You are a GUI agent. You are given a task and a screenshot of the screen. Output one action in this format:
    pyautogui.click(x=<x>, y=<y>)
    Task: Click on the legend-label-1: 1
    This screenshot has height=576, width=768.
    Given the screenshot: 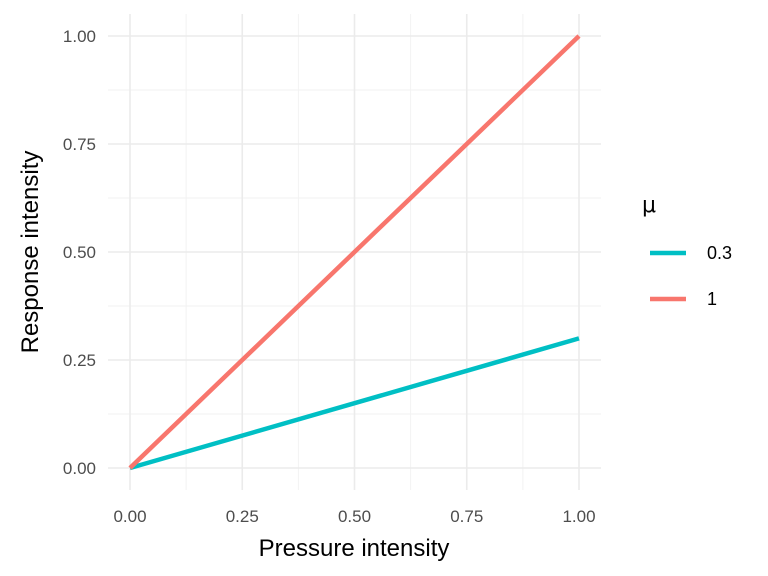 What is the action you would take?
    pyautogui.click(x=712, y=299)
    